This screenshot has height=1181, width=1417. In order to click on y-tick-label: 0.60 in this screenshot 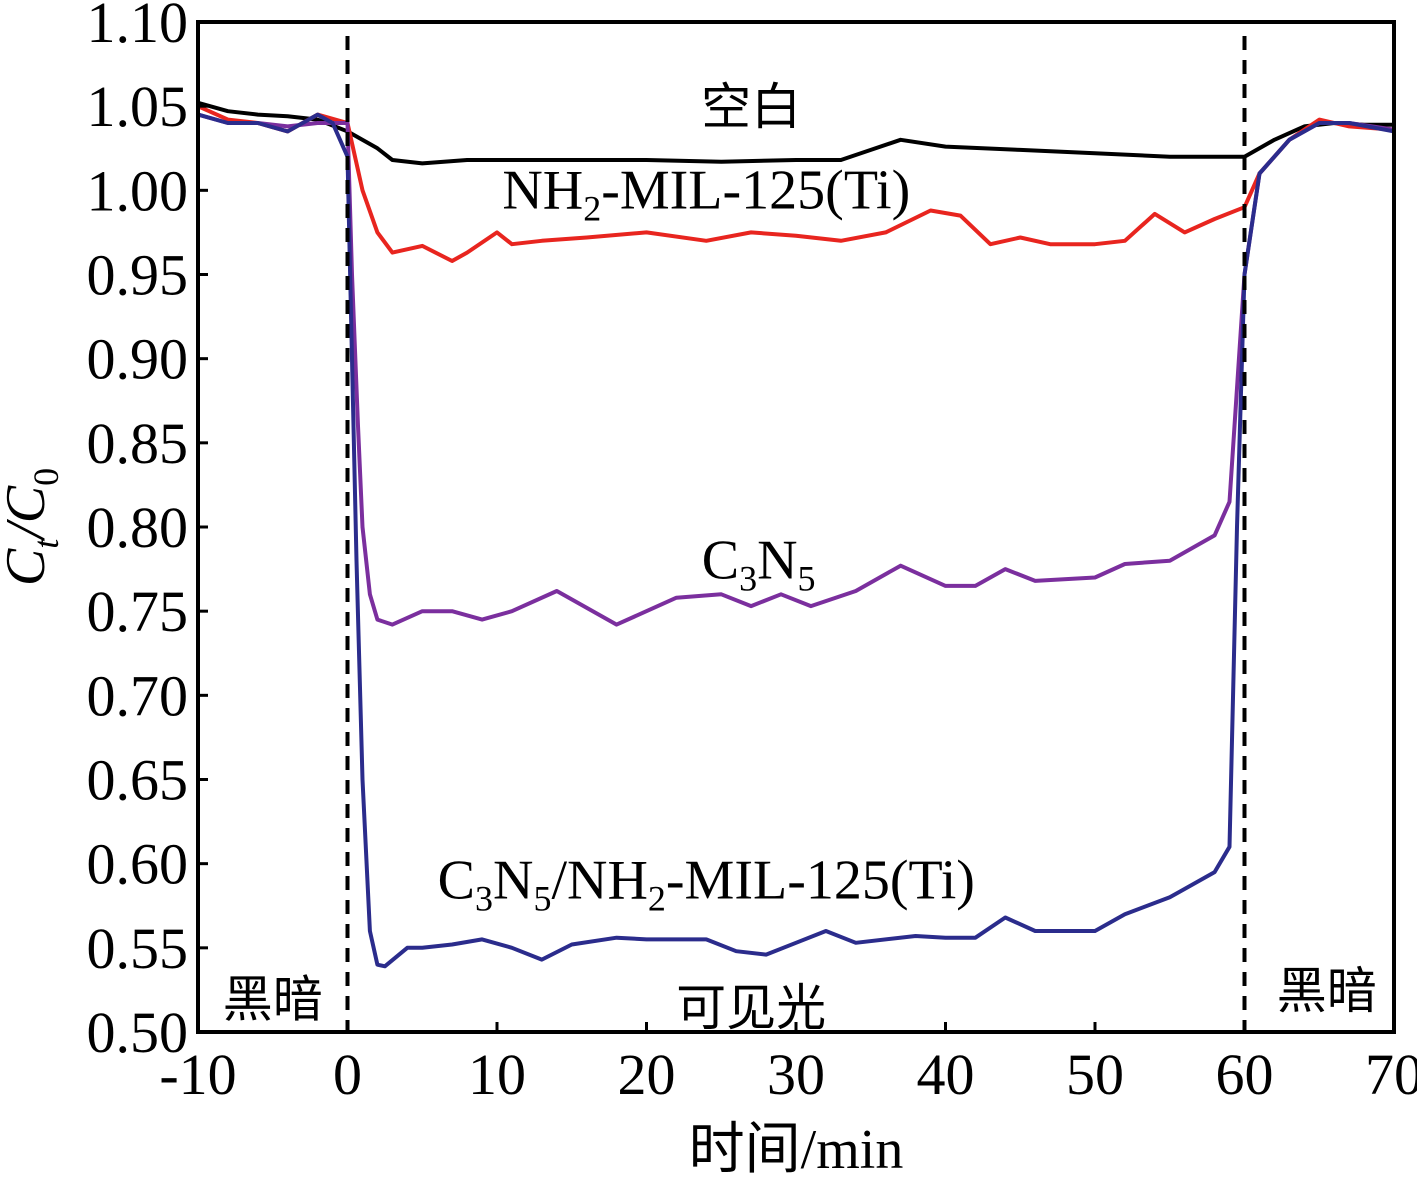, I will do `click(138, 864)`.